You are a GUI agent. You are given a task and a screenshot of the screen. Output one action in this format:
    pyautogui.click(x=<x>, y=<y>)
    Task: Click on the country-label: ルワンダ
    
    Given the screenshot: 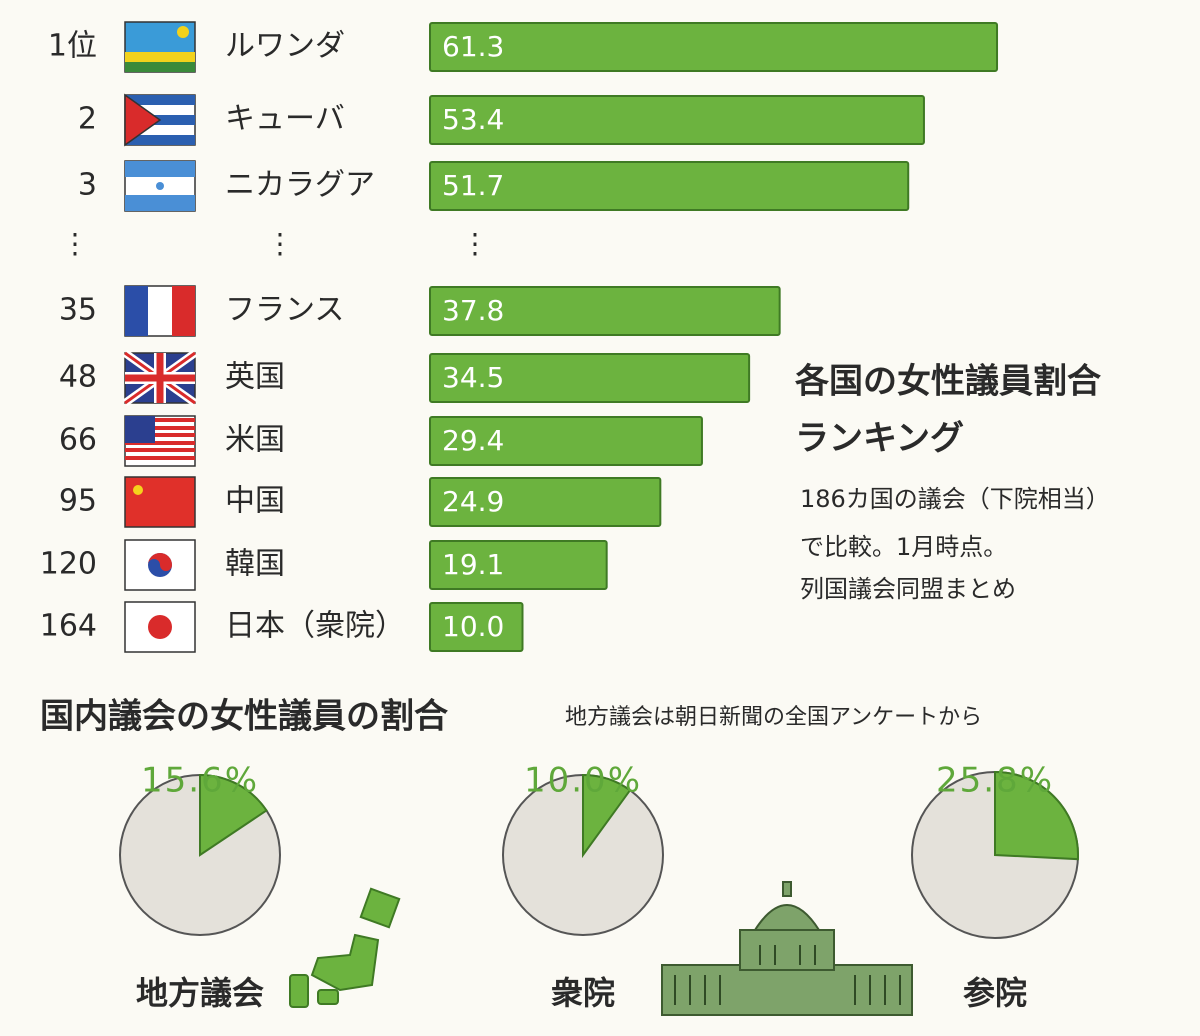 What is the action you would take?
    pyautogui.click(x=285, y=46)
    